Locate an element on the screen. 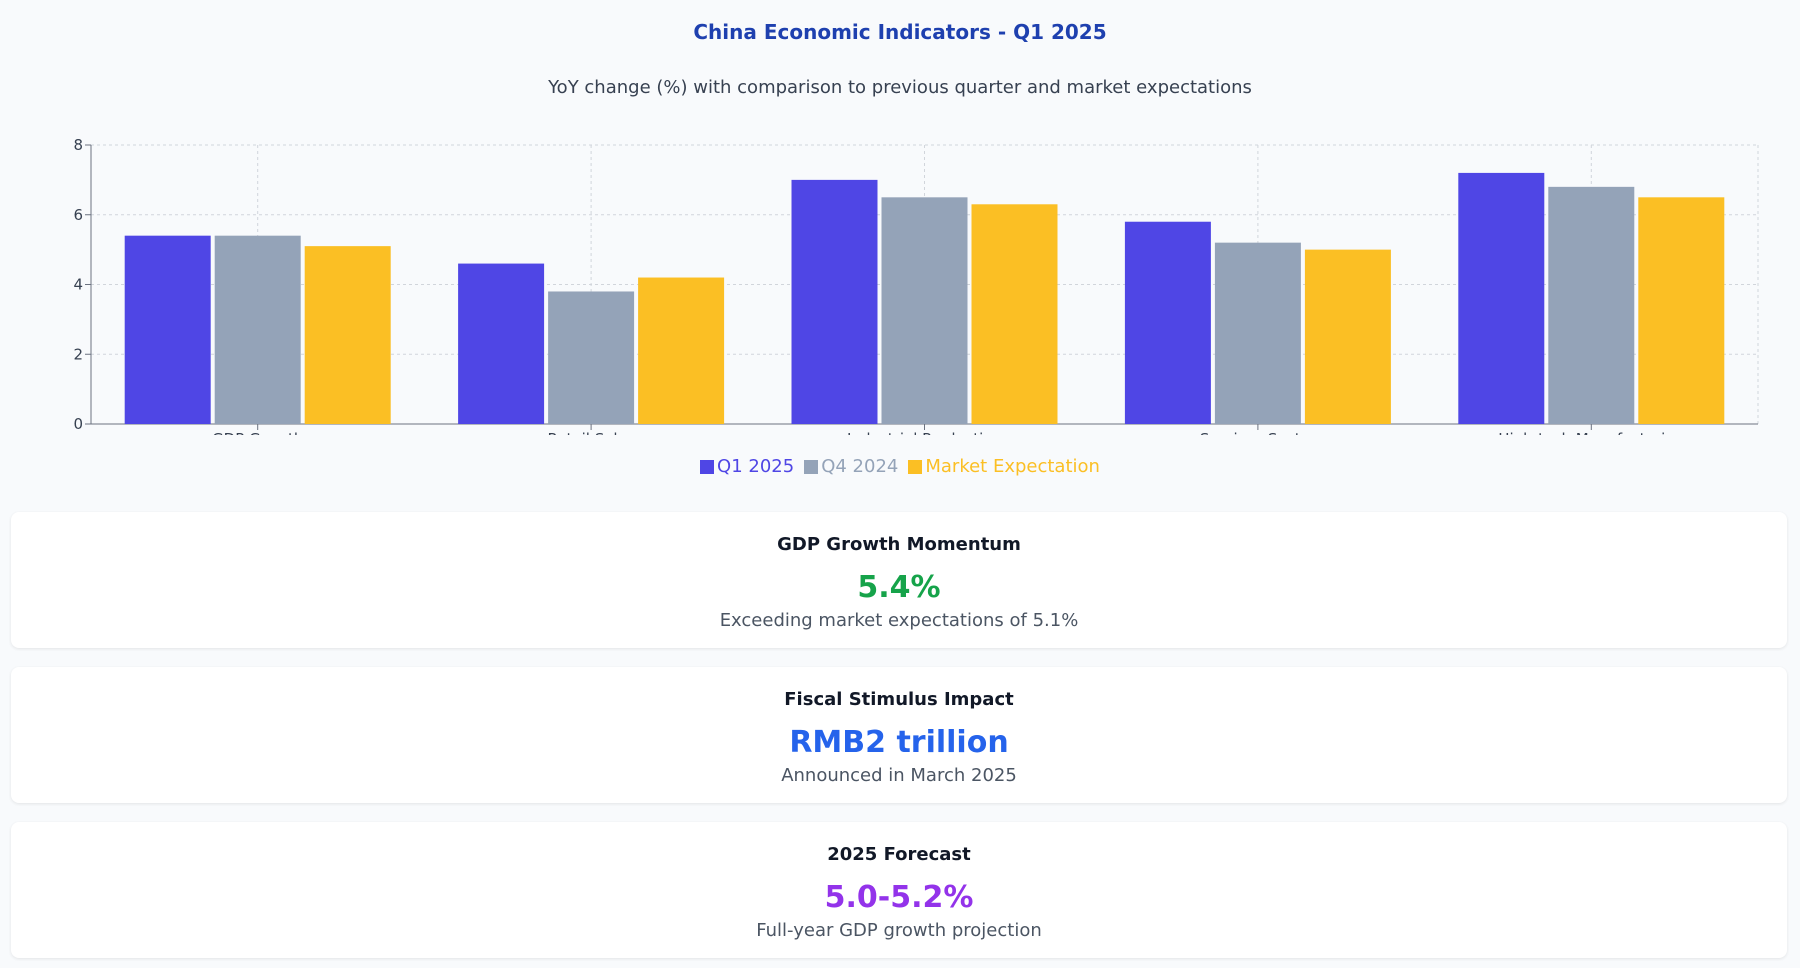 The width and height of the screenshot is (1800, 968). card-description: Full-year GDP growth projection is located at coordinates (899, 930).